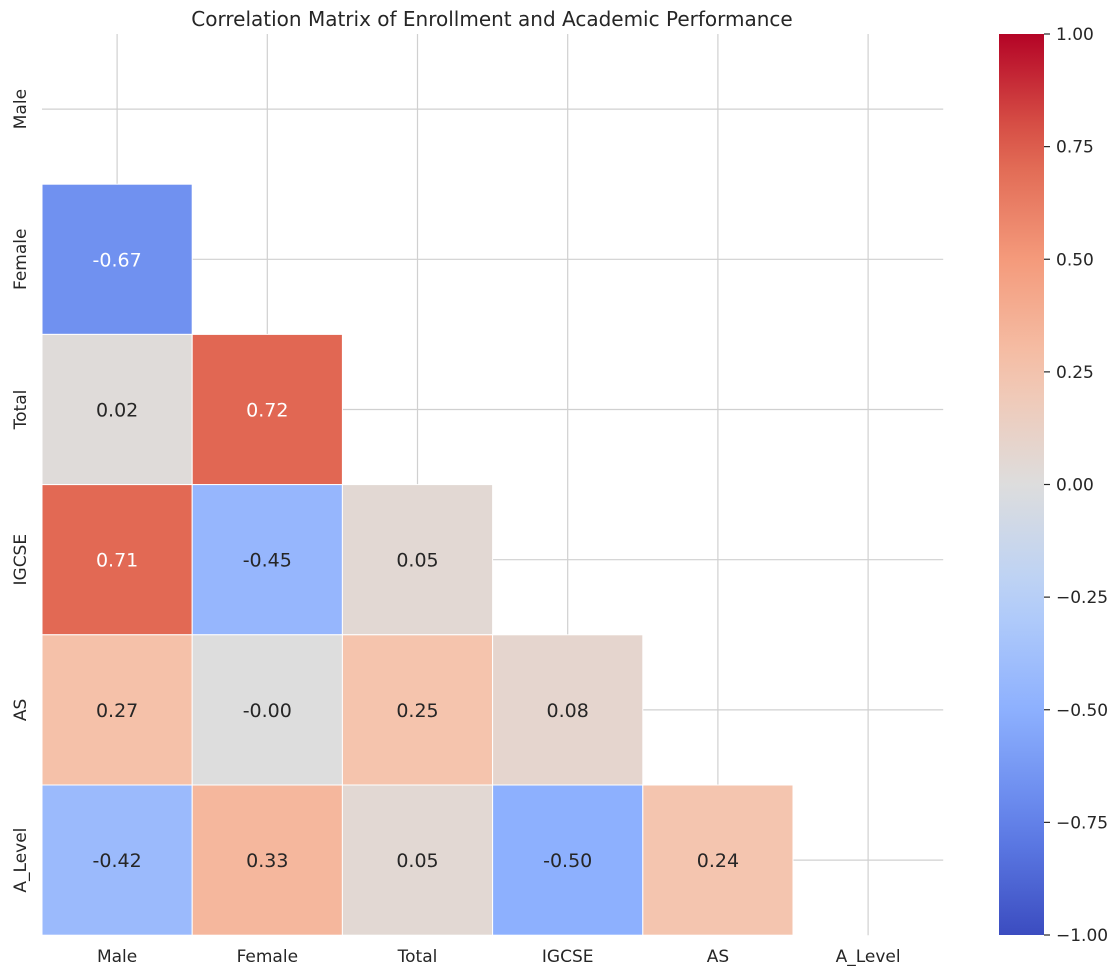 Image resolution: width=1112 pixels, height=980 pixels. What do you see at coordinates (1075, 35) in the screenshot?
I see `colorbar-tick-label: 1.00` at bounding box center [1075, 35].